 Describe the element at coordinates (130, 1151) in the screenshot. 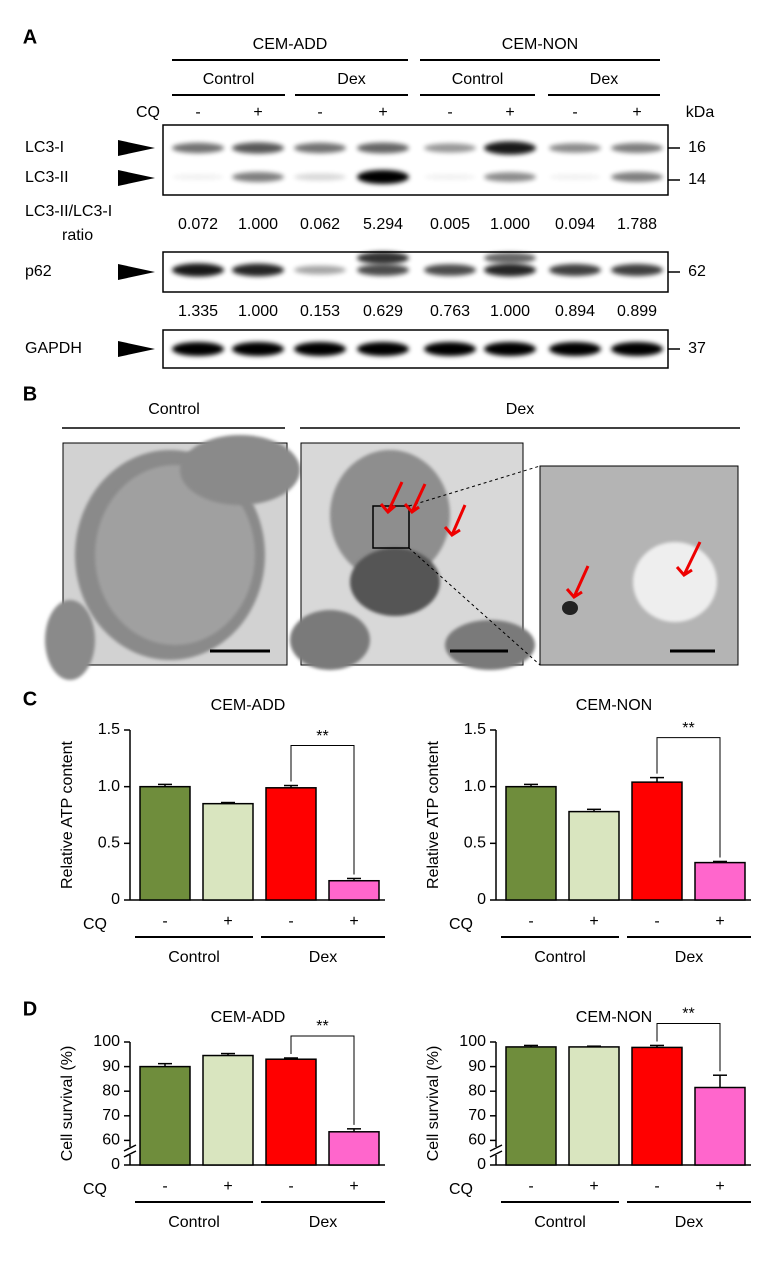

I see `axis-break` at that location.